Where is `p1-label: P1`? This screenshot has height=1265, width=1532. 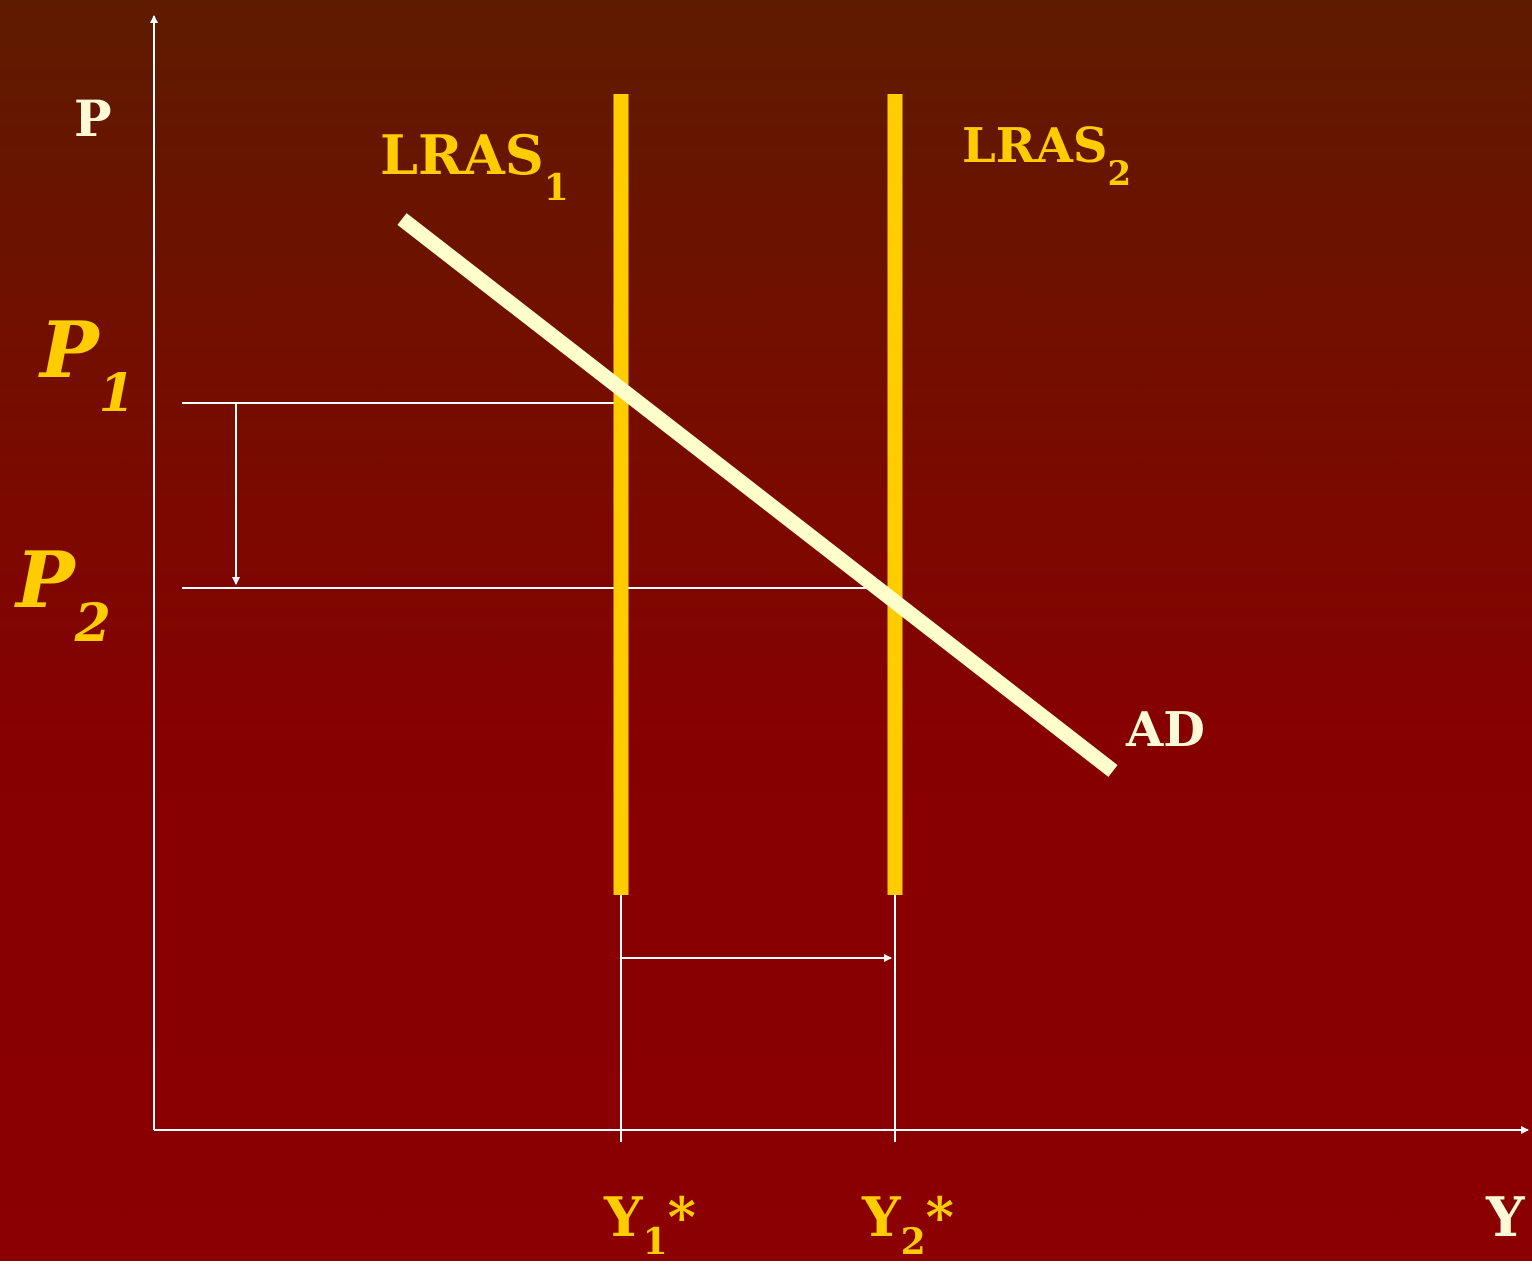 p1-label: P1 is located at coordinates (86, 364).